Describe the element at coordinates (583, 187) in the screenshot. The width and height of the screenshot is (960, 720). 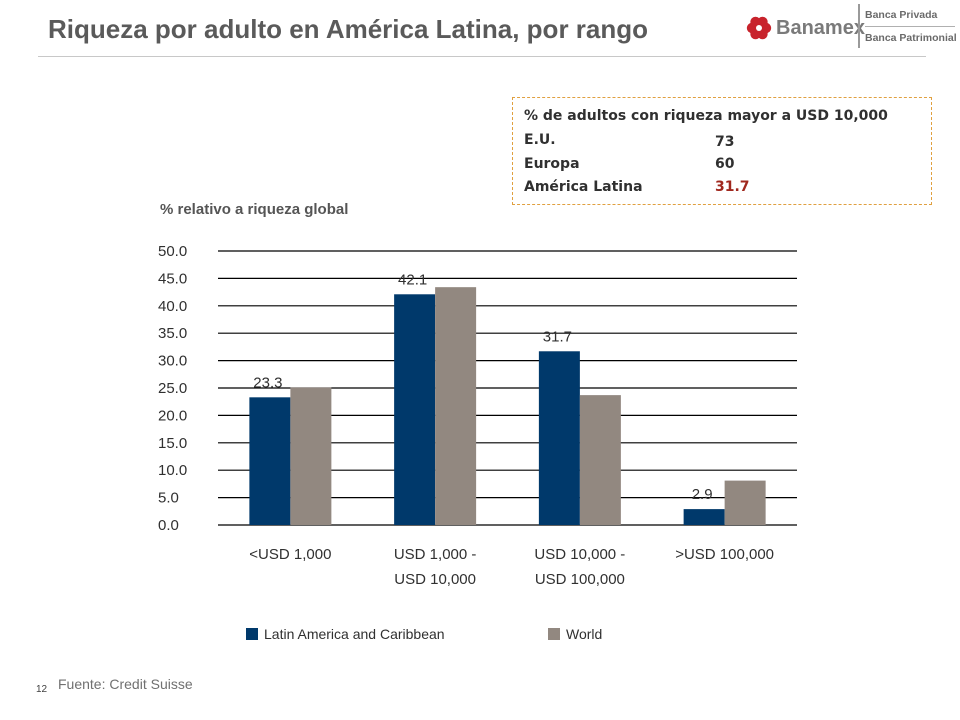
I see `info-row-label: América Latina` at that location.